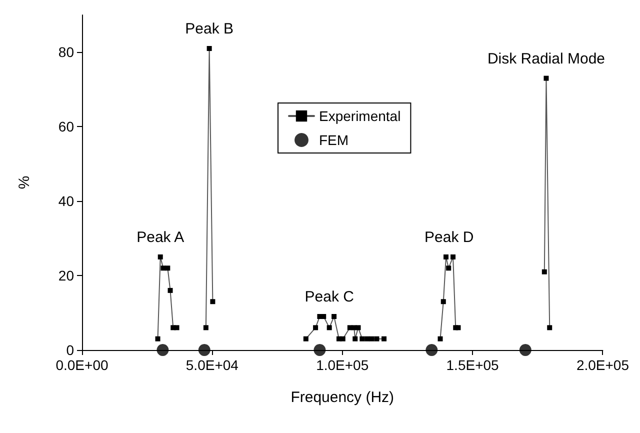  Describe the element at coordinates (360, 116) in the screenshot. I see `legend-label: Experimental` at that location.